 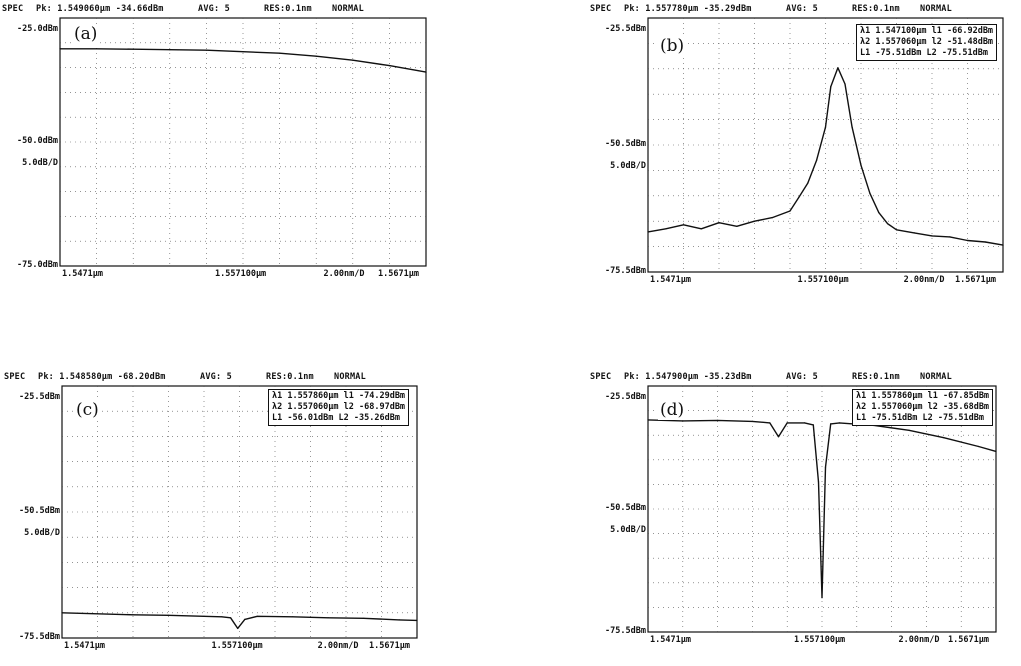 I want to click on x-center-label: 1.557100μm, so click(x=241, y=274).